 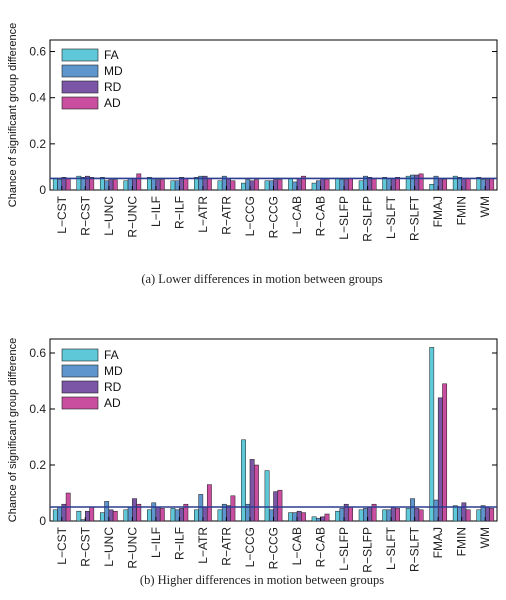 I want to click on x-tick-label: L−CST, so click(x=62, y=545).